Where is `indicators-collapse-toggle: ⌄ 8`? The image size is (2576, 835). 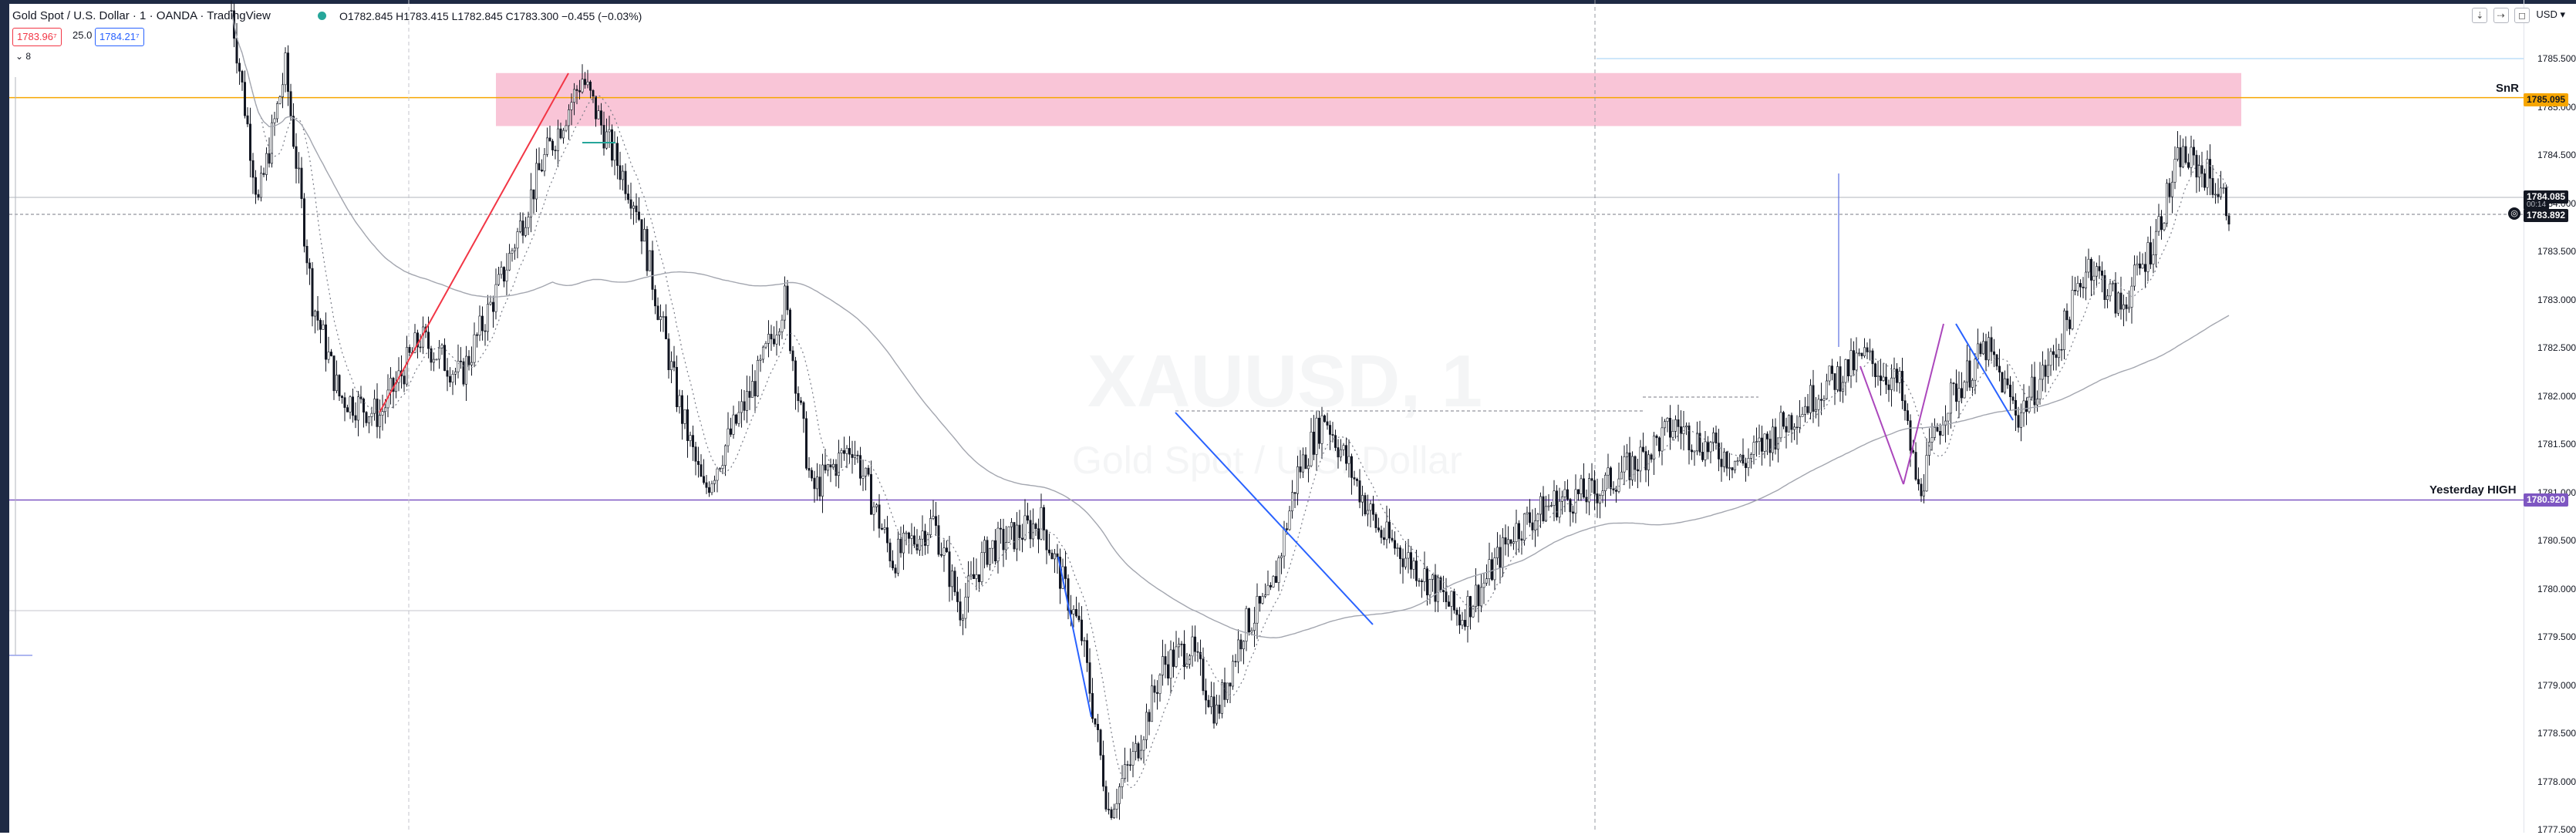
indicators-collapse-toggle: ⌄ 8 is located at coordinates (23, 56).